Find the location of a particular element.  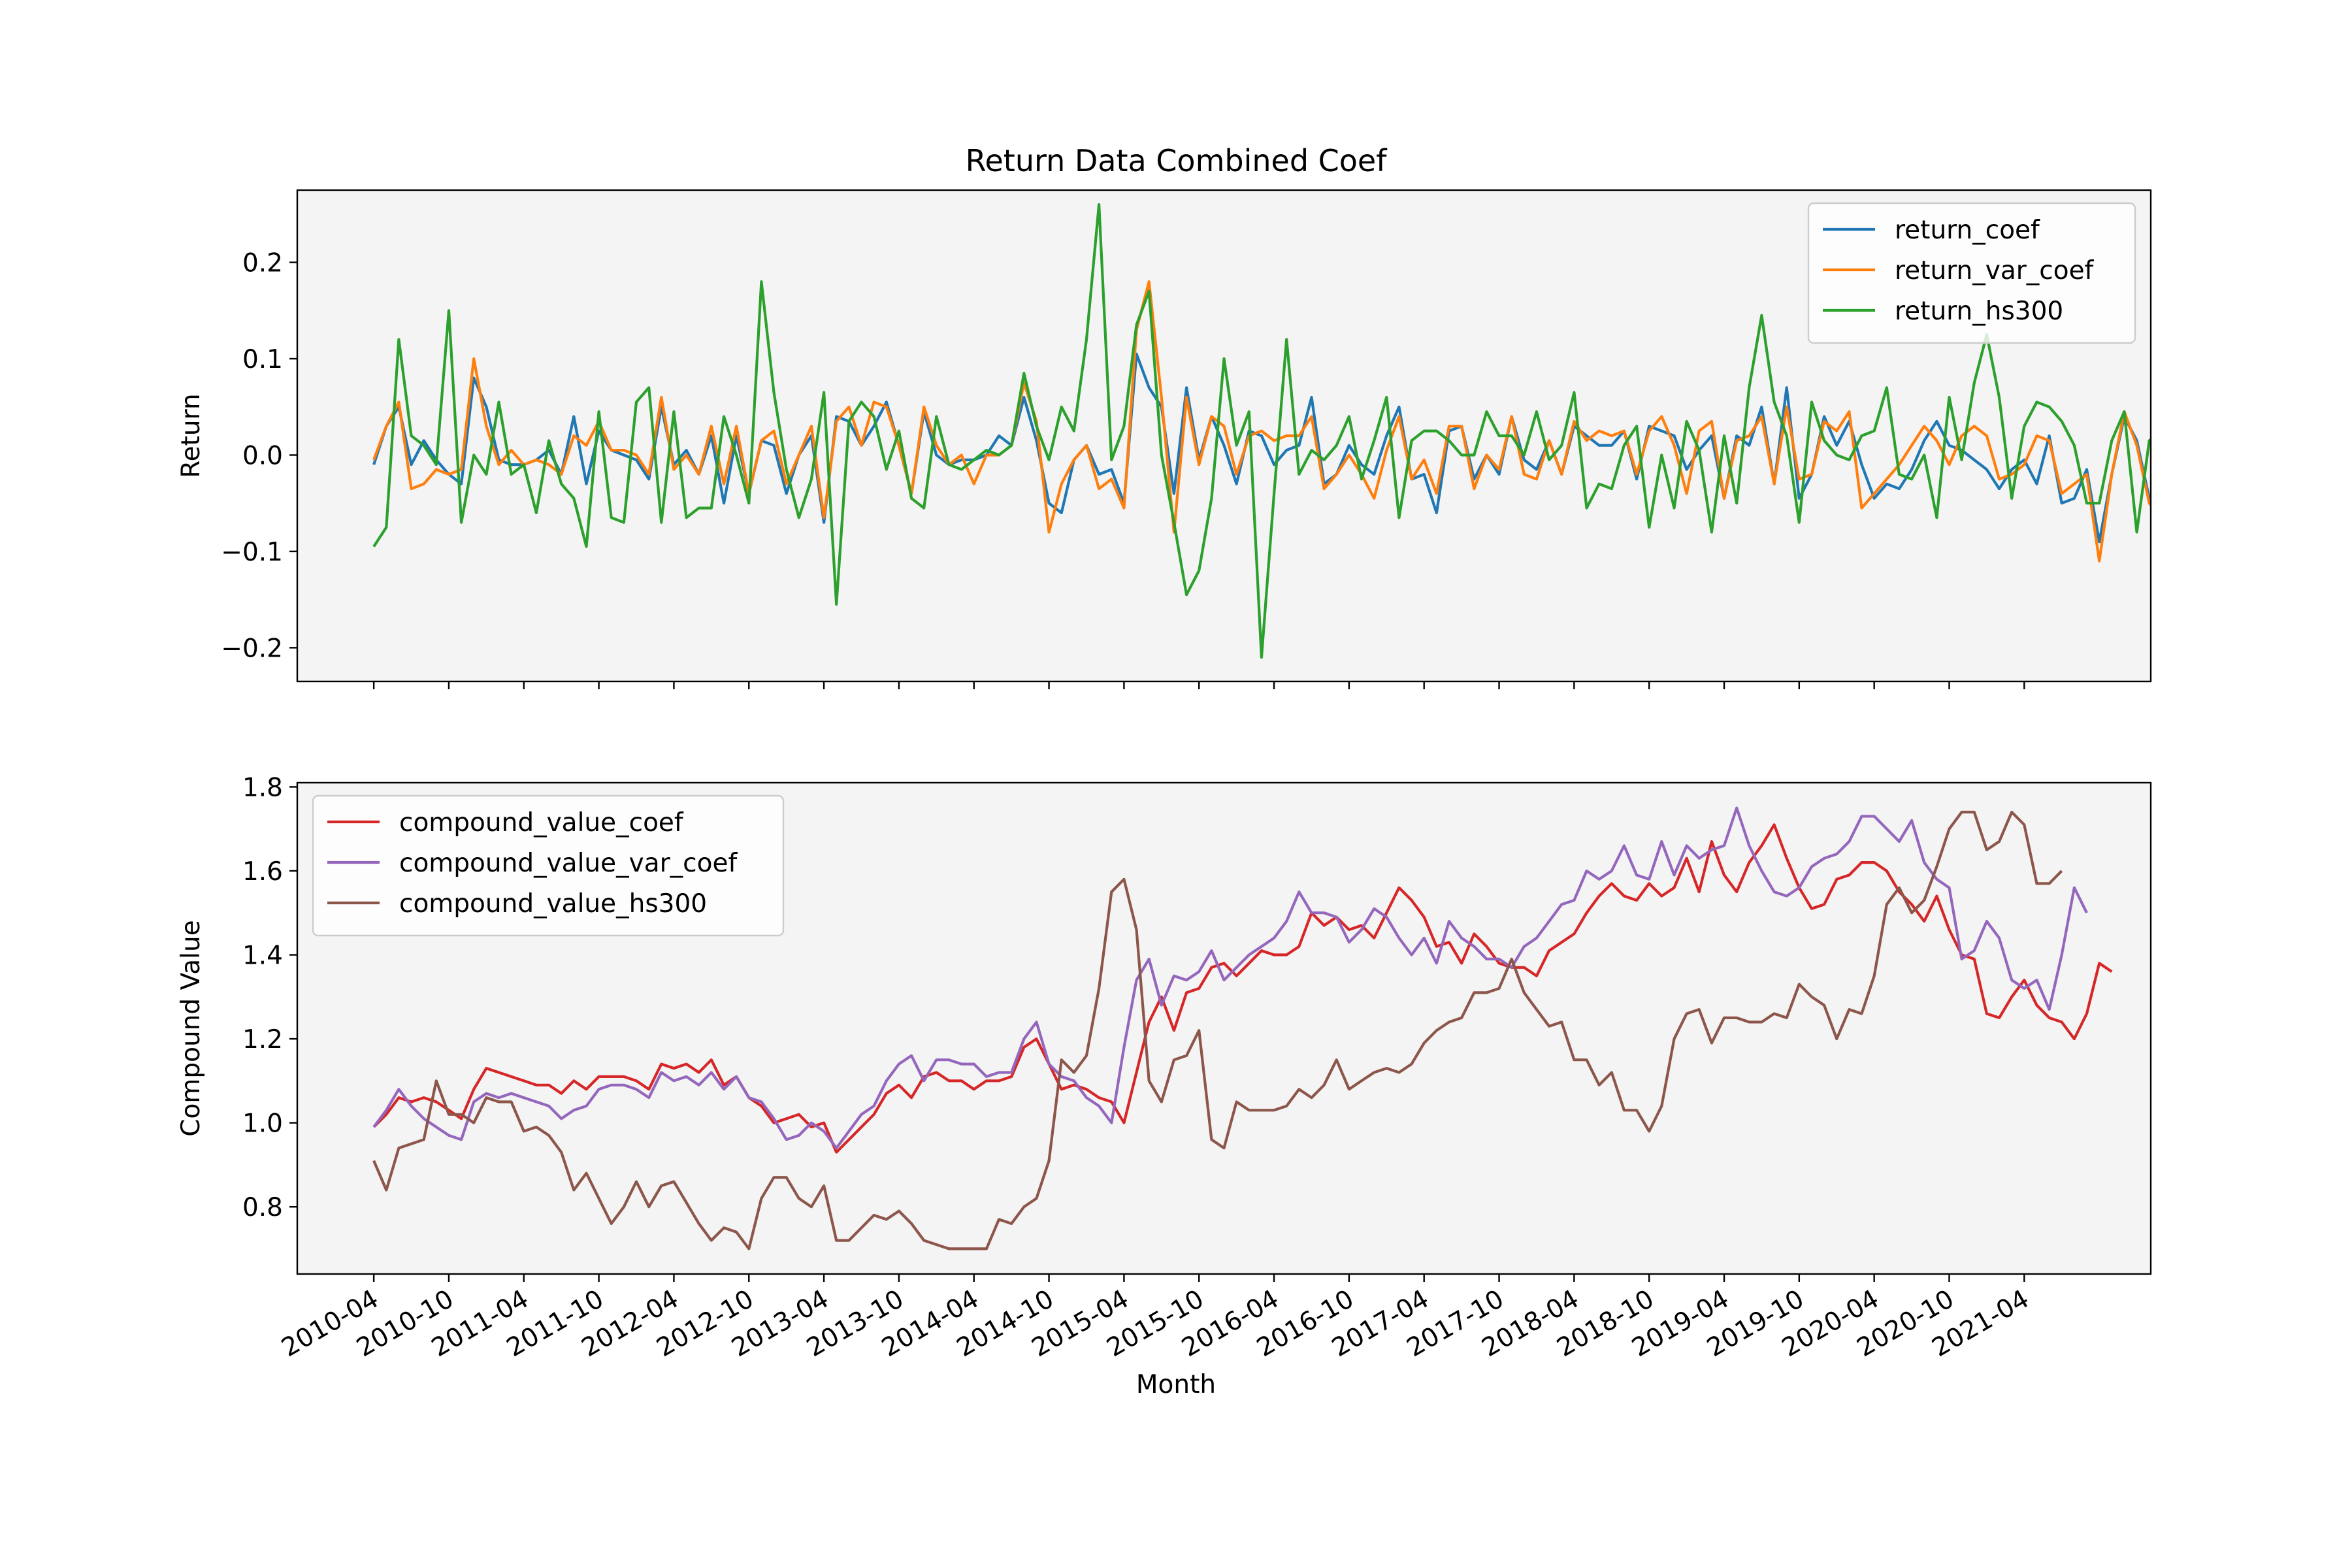

y-tick-label: −0.2 is located at coordinates (252, 648).